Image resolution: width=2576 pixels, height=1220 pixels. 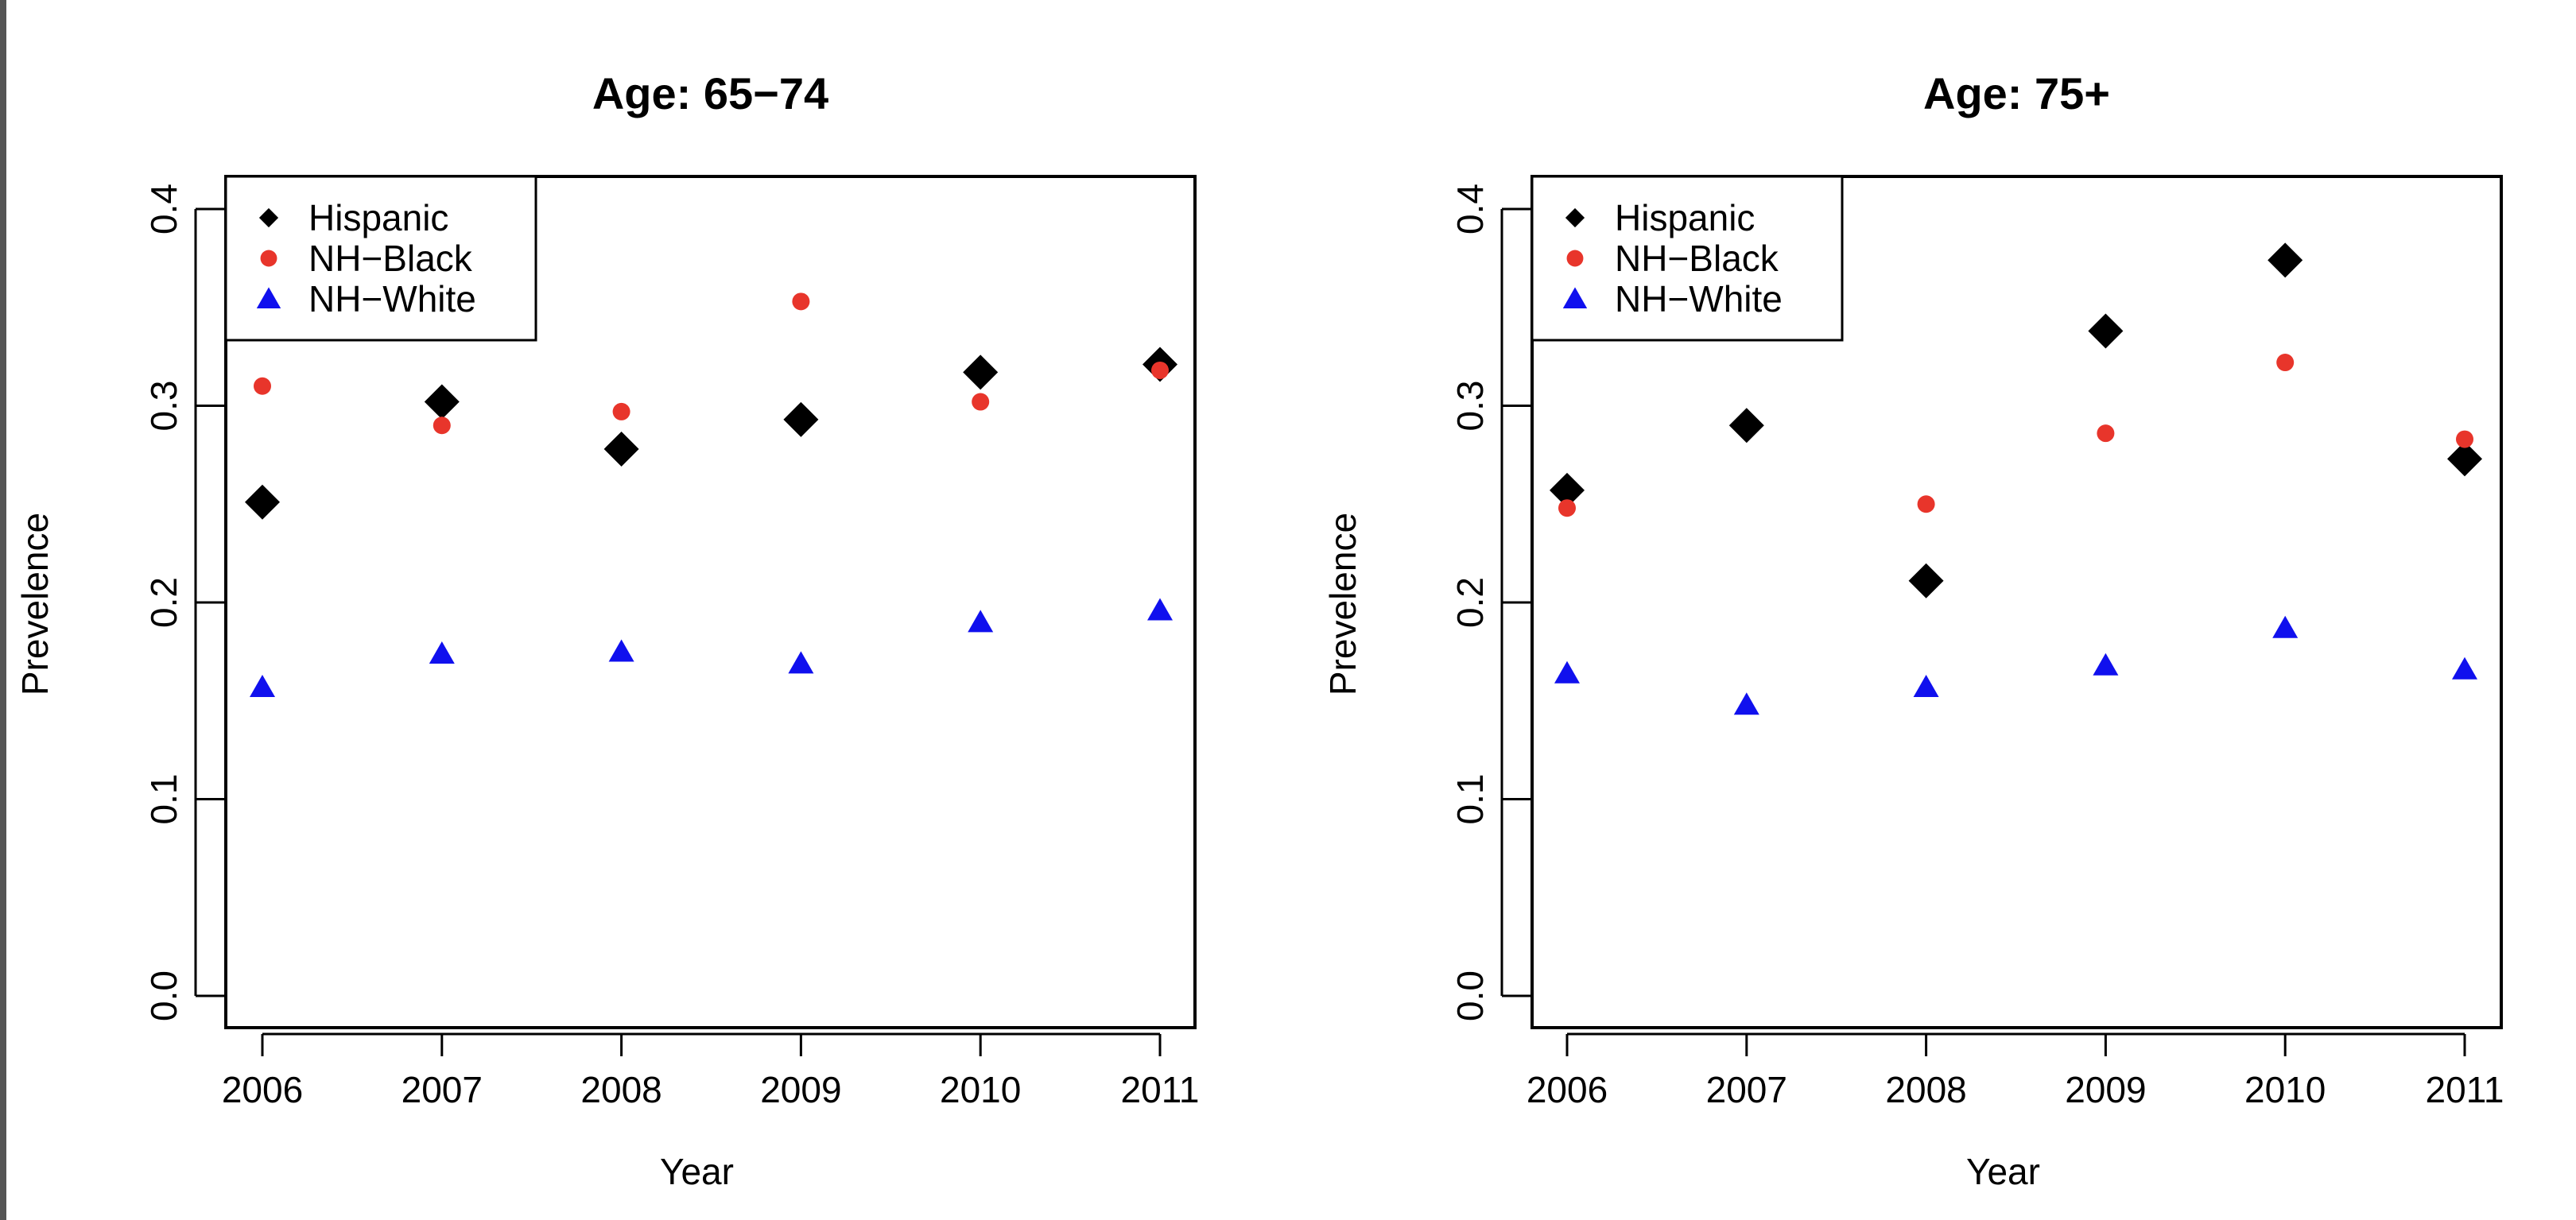 What do you see at coordinates (711, 363) in the screenshot?
I see `series-circle` at bounding box center [711, 363].